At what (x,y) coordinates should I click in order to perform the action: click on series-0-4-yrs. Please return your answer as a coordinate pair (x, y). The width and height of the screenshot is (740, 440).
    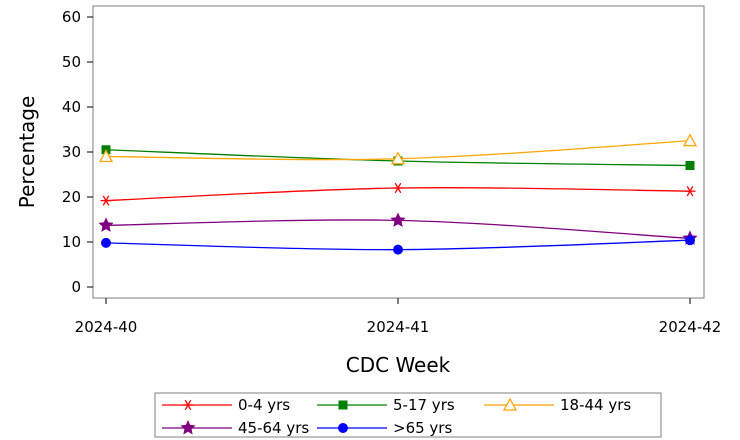
    Looking at the image, I should click on (398, 194).